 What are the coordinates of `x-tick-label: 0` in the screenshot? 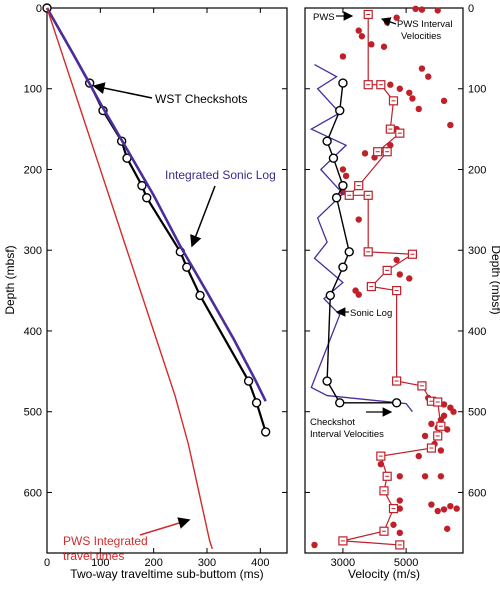 It's located at (47, 563).